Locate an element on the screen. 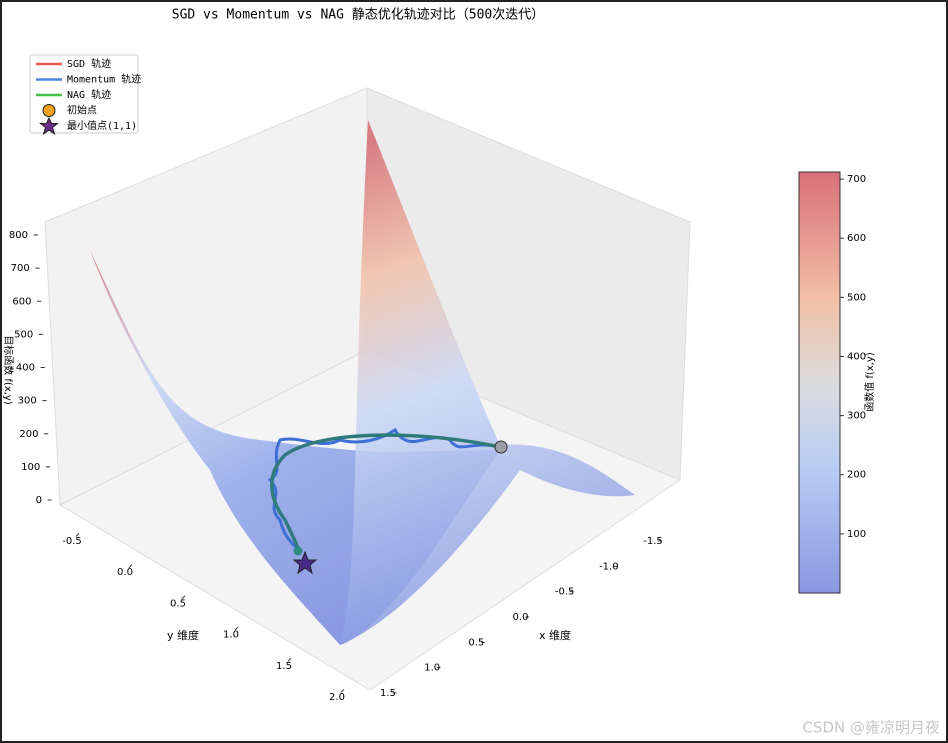  tick-label: 100 is located at coordinates (30, 467).